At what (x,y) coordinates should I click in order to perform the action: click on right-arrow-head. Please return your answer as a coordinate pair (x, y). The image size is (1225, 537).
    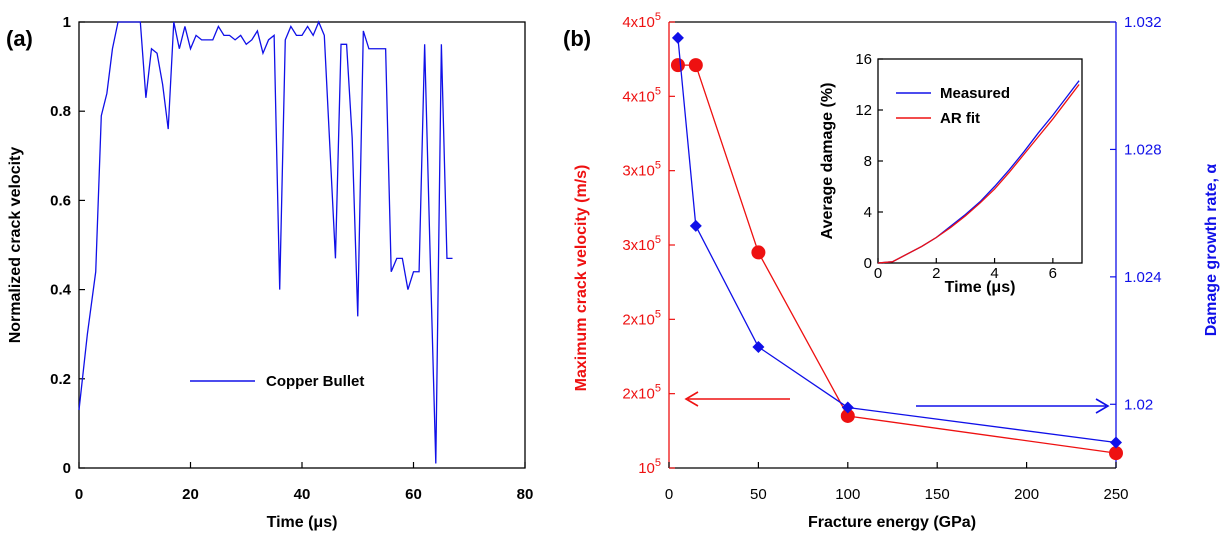
    Looking at the image, I should click on (1102, 406).